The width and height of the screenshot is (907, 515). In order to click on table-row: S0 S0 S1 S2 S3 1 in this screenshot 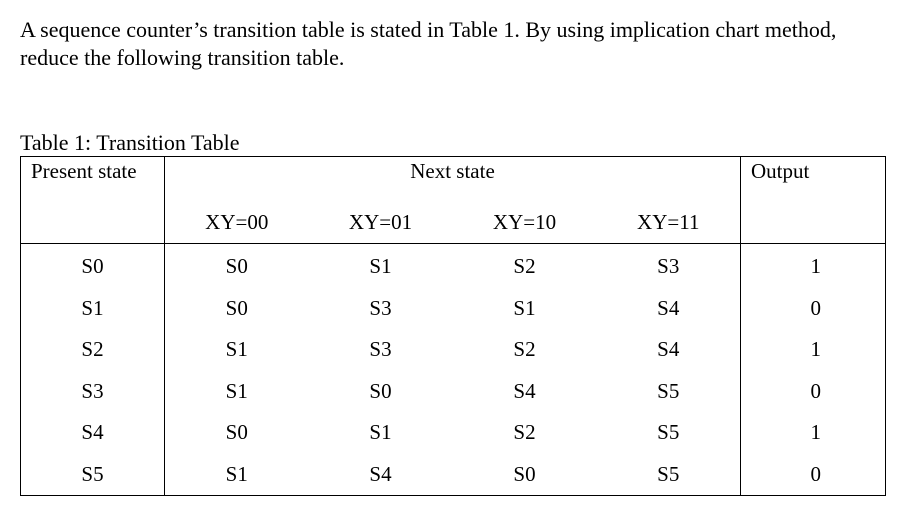, I will do `click(453, 265)`.